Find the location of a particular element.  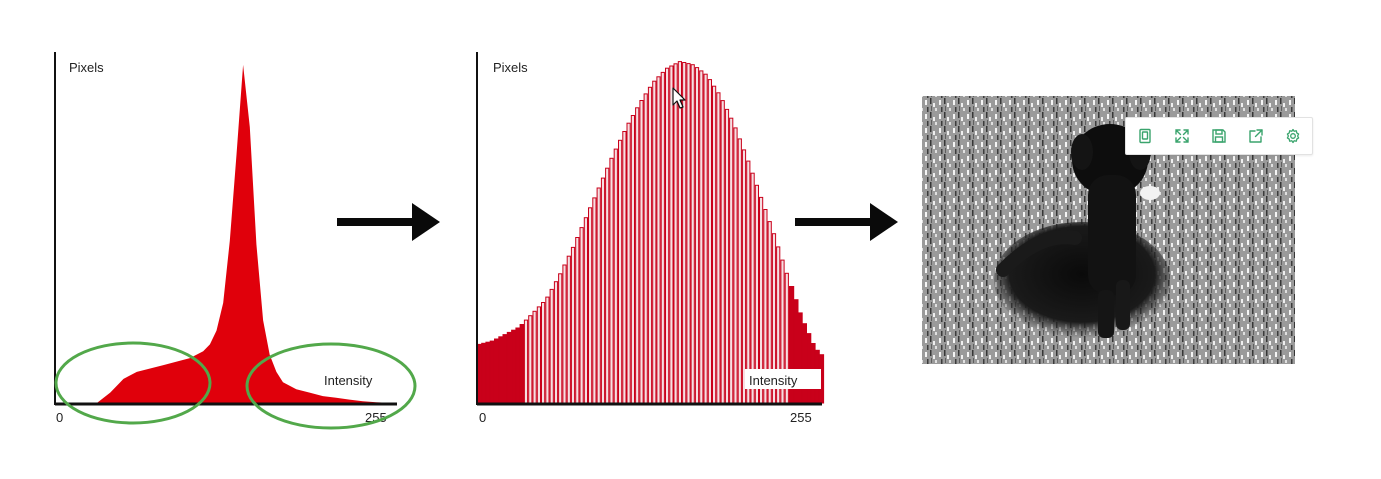

image-toolbar is located at coordinates (1219, 136).